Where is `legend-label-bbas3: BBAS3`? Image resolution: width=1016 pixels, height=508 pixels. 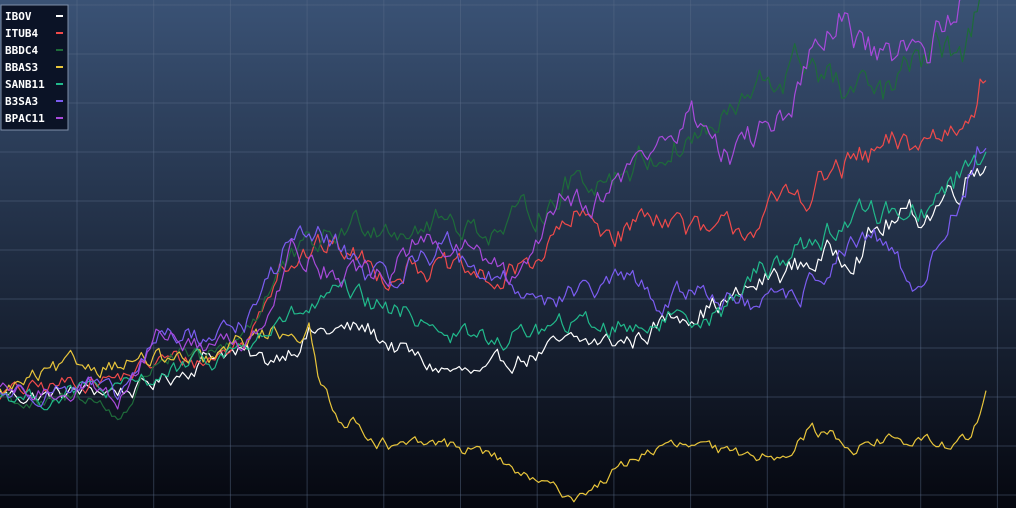 legend-label-bbas3: BBAS3 is located at coordinates (21, 67).